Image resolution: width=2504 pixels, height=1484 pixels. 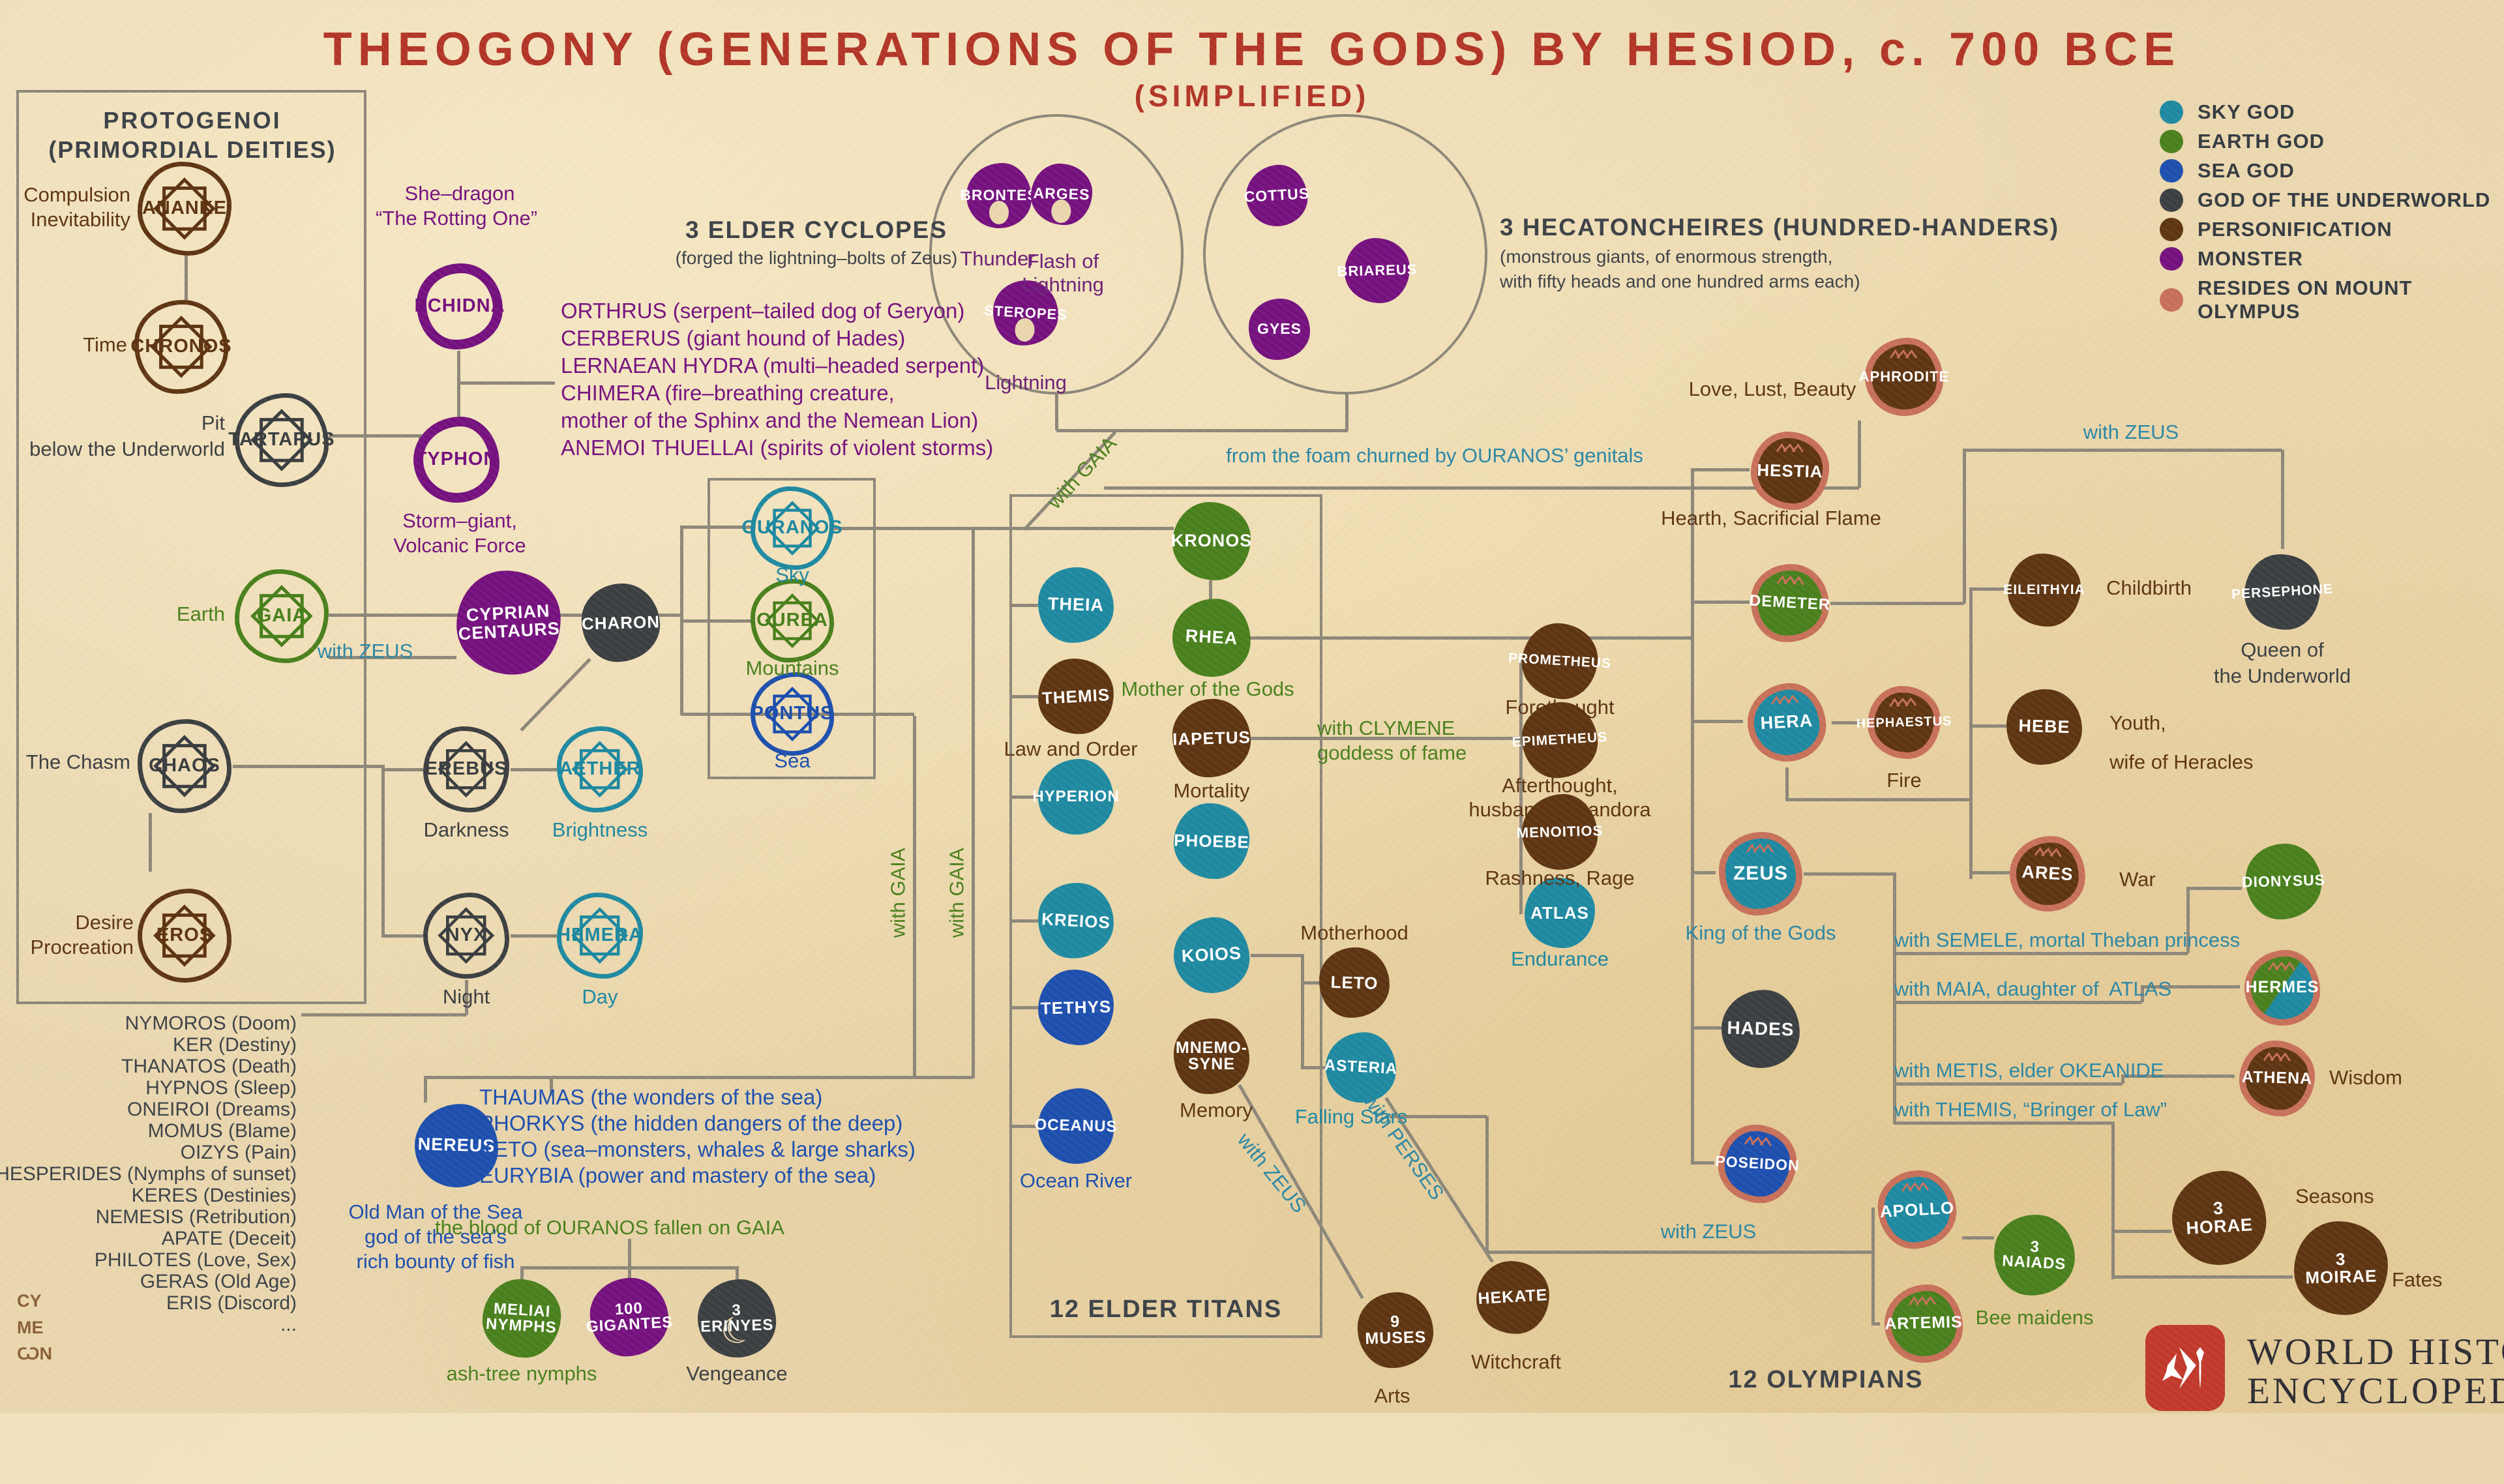 What do you see at coordinates (1166, 1310) in the screenshot?
I see `label-12-elder-titans: 12 ELDER TITANS` at bounding box center [1166, 1310].